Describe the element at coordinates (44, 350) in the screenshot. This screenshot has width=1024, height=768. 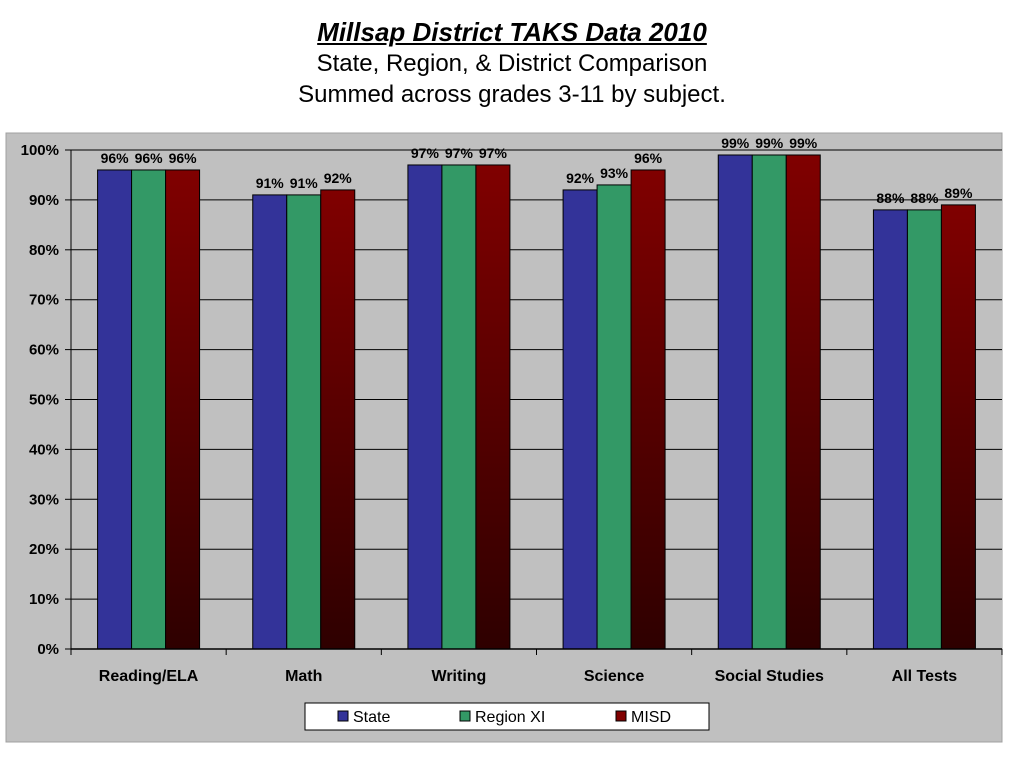
I see `y-tick-label: 60%` at that location.